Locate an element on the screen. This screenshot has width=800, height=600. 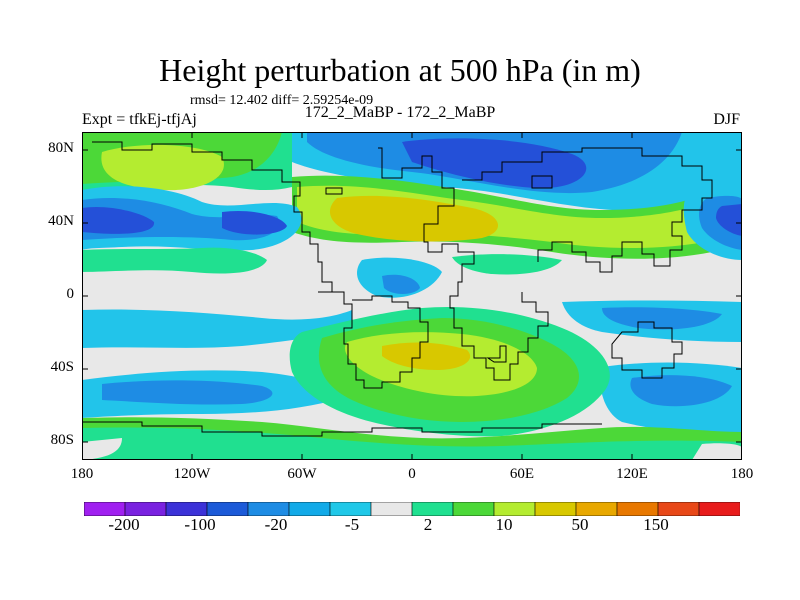
inland-sea is located at coordinates (542, 182).